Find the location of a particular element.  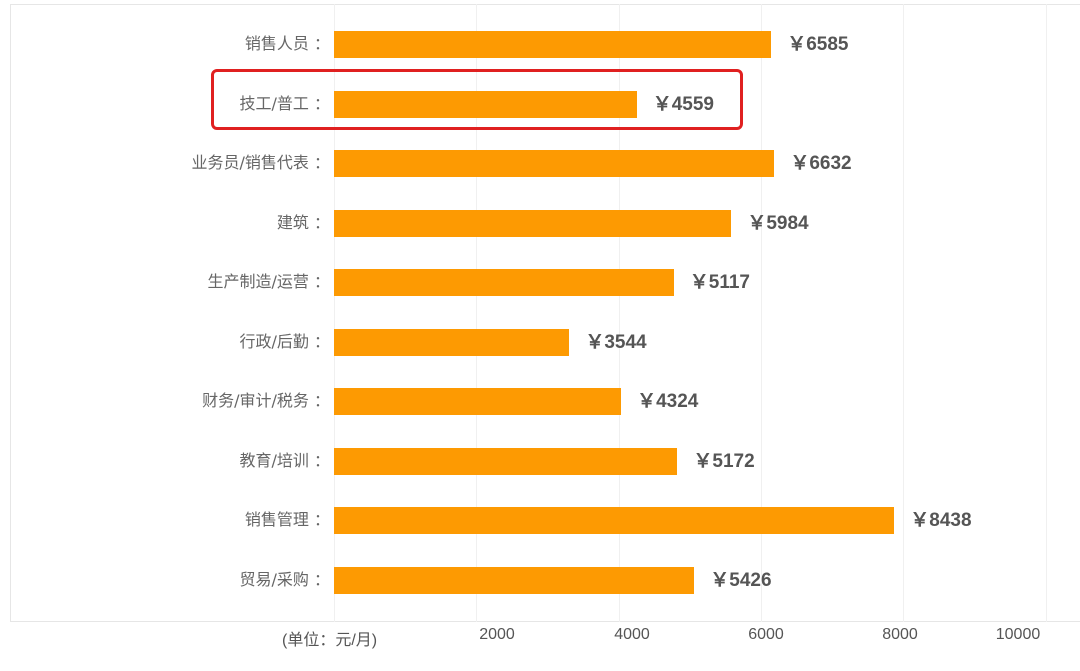

x-tick: 6000 is located at coordinates (766, 634).